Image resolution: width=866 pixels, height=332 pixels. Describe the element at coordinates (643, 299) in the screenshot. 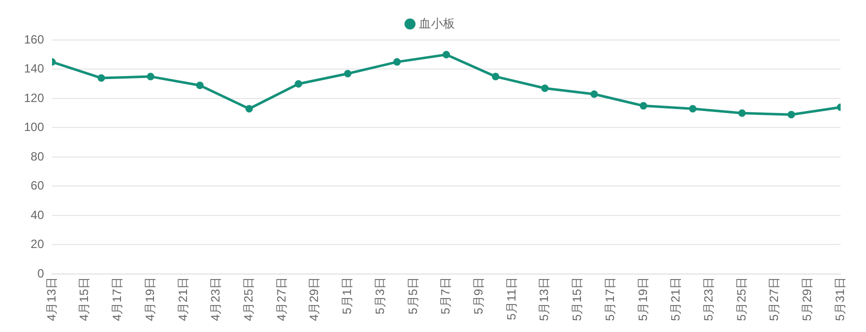

I see `x-tick-label: 5月19日` at that location.